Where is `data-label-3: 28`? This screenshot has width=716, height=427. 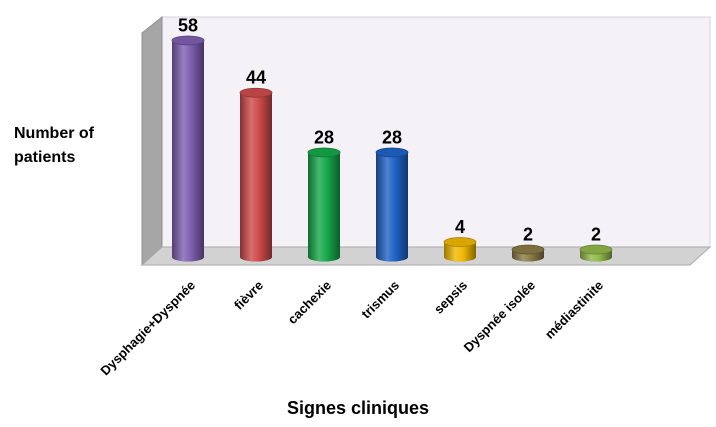
data-label-3: 28 is located at coordinates (392, 137).